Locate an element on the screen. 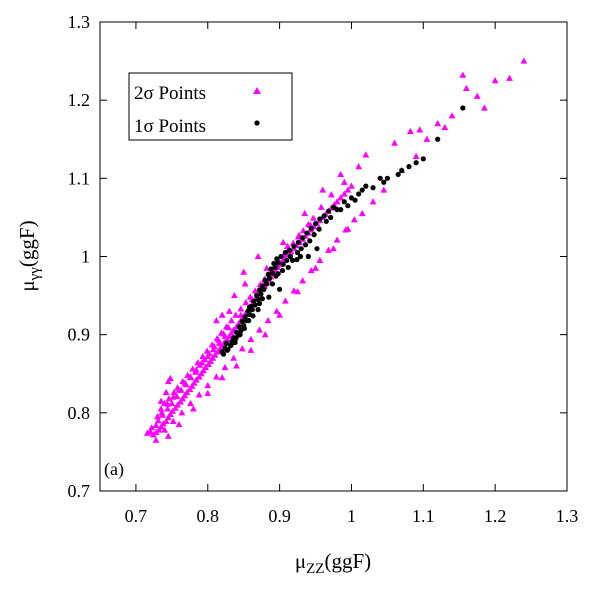  legend-marker-triangle is located at coordinates (257, 90).